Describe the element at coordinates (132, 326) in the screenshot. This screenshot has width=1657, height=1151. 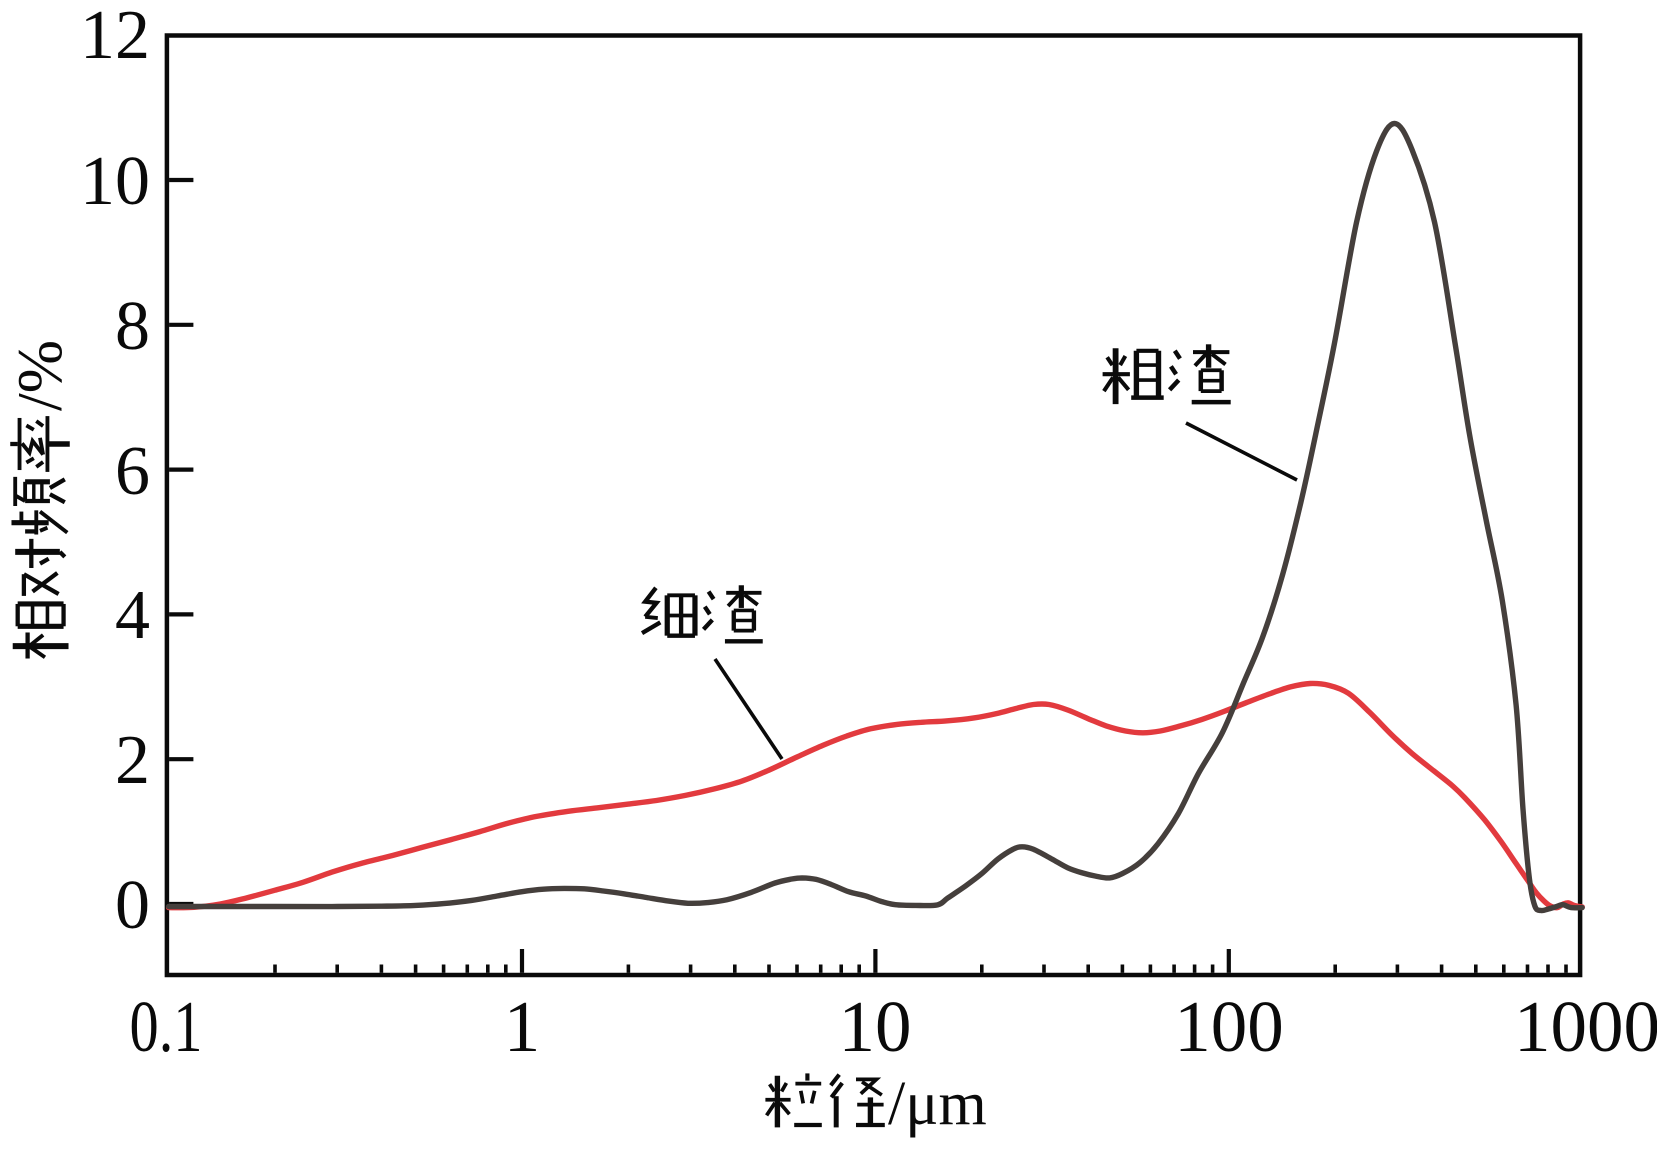
I see `svg-text: 8` at that location.